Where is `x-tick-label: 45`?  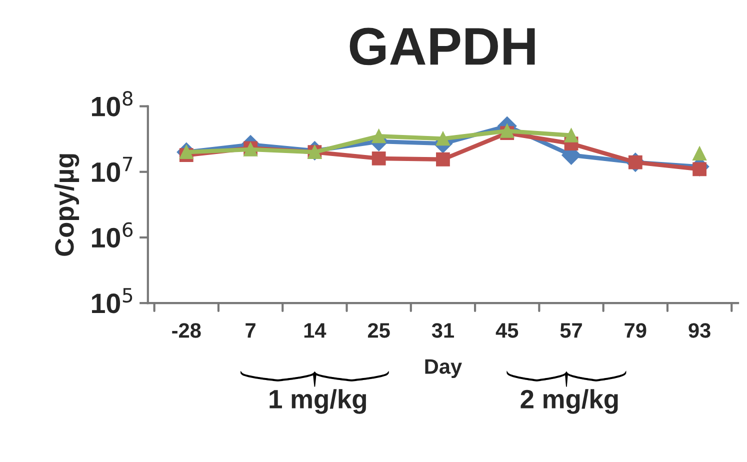
x-tick-label: 45 is located at coordinates (507, 330).